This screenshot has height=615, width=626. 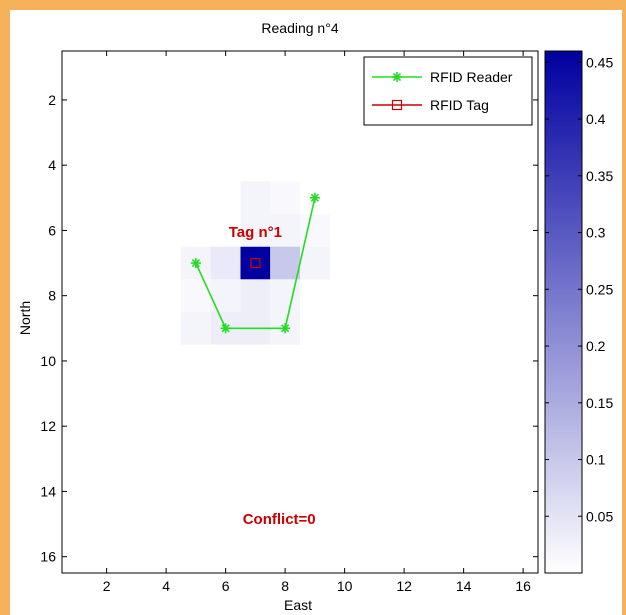 I want to click on y-axis-label: North, so click(x=25, y=318).